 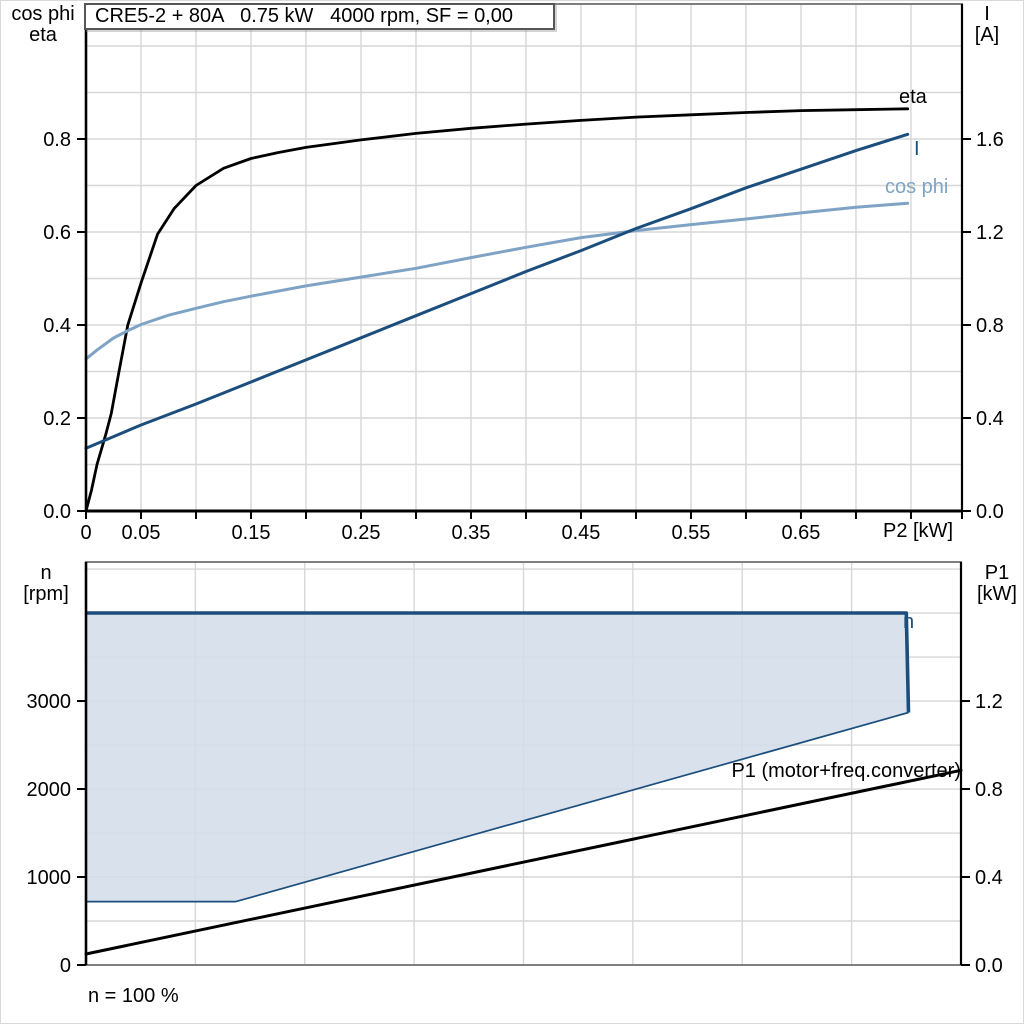 What do you see at coordinates (57, 326) in the screenshot?
I see `left-tick-label: 0.4` at bounding box center [57, 326].